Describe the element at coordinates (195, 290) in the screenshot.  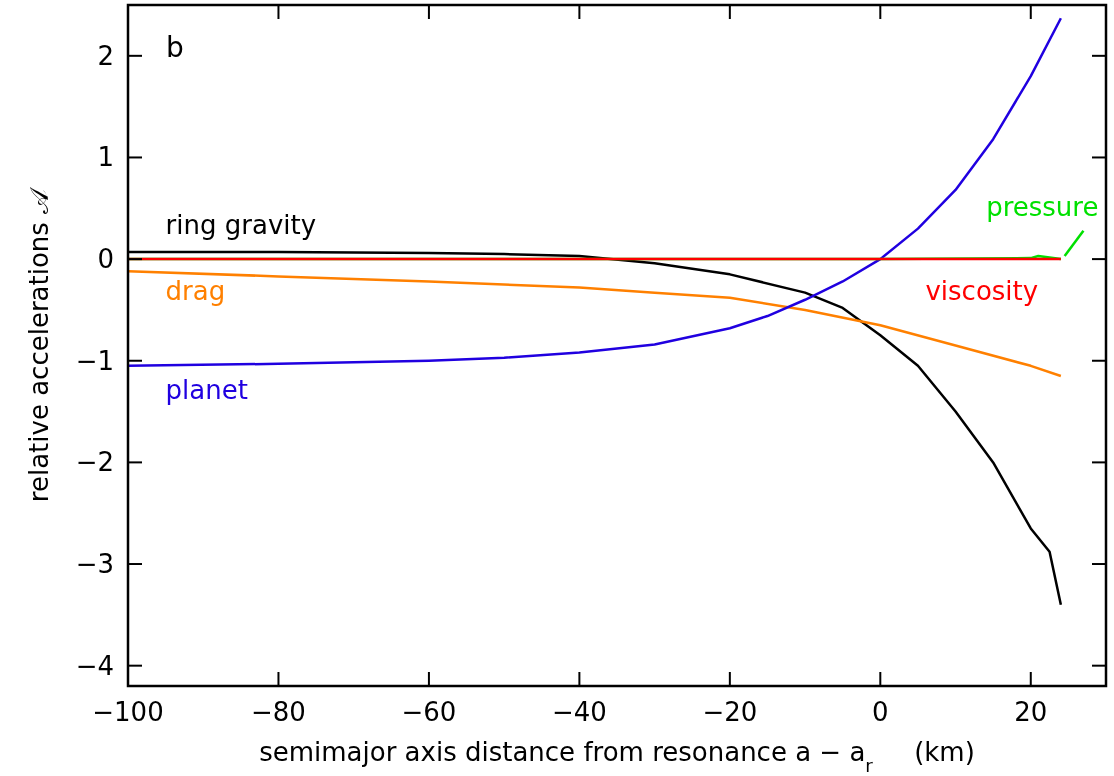
I see `series-label: drag` at that location.